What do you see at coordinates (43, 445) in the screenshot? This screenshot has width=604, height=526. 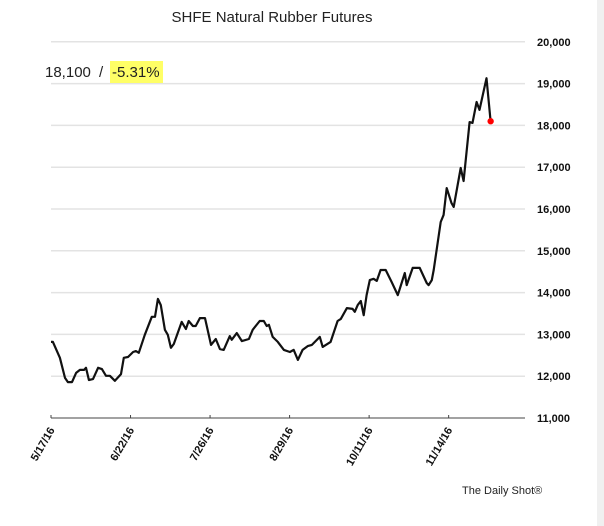 I see `x-tick-label: 5/17/16` at bounding box center [43, 445].